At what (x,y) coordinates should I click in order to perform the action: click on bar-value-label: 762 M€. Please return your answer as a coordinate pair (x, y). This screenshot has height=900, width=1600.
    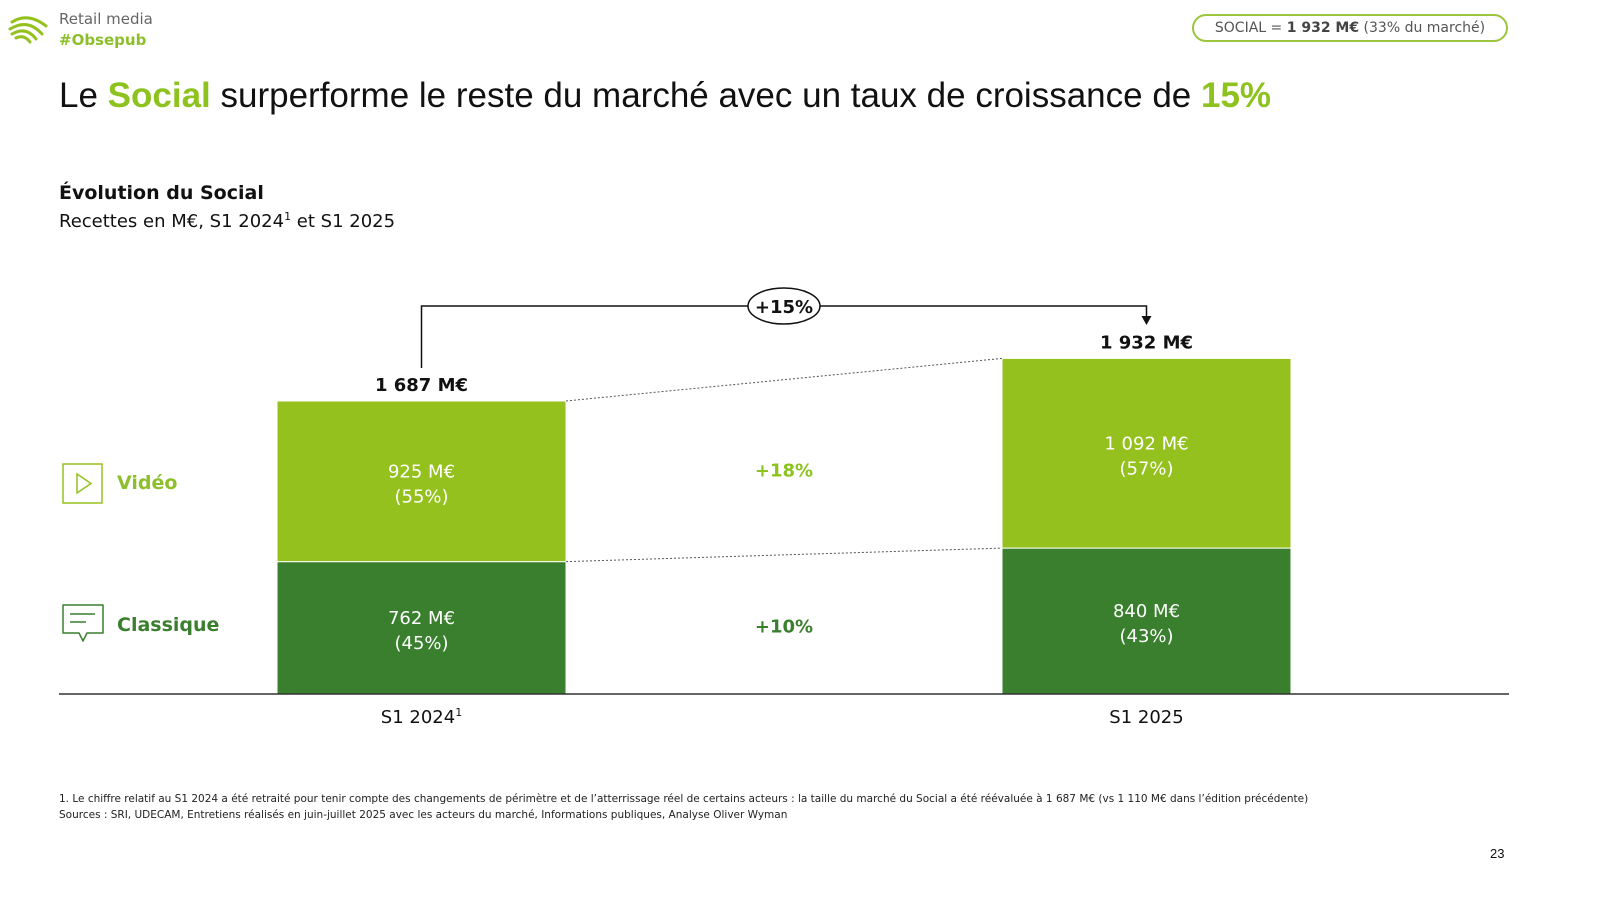
    Looking at the image, I should click on (421, 618).